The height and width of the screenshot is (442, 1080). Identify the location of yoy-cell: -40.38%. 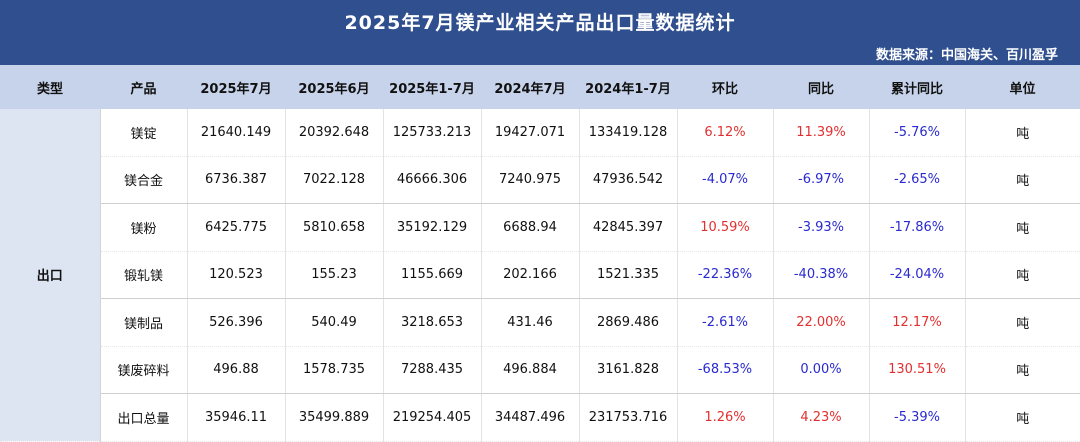
(821, 275).